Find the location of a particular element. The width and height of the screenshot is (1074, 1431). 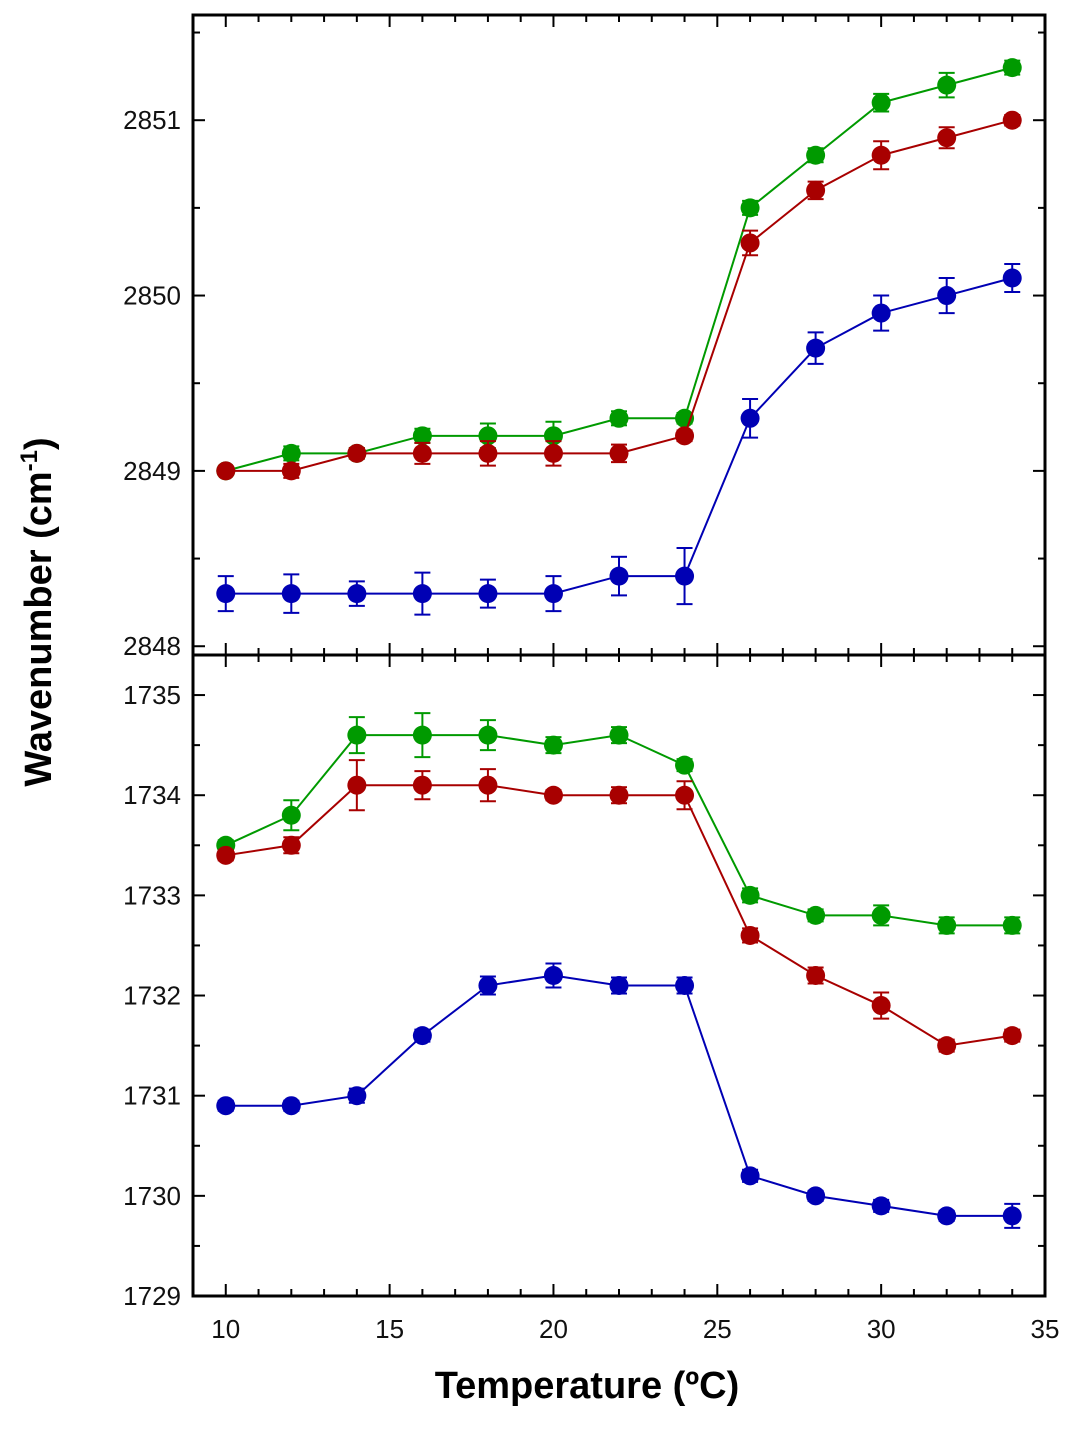

y-tick-label: 1735 is located at coordinates (152, 695).